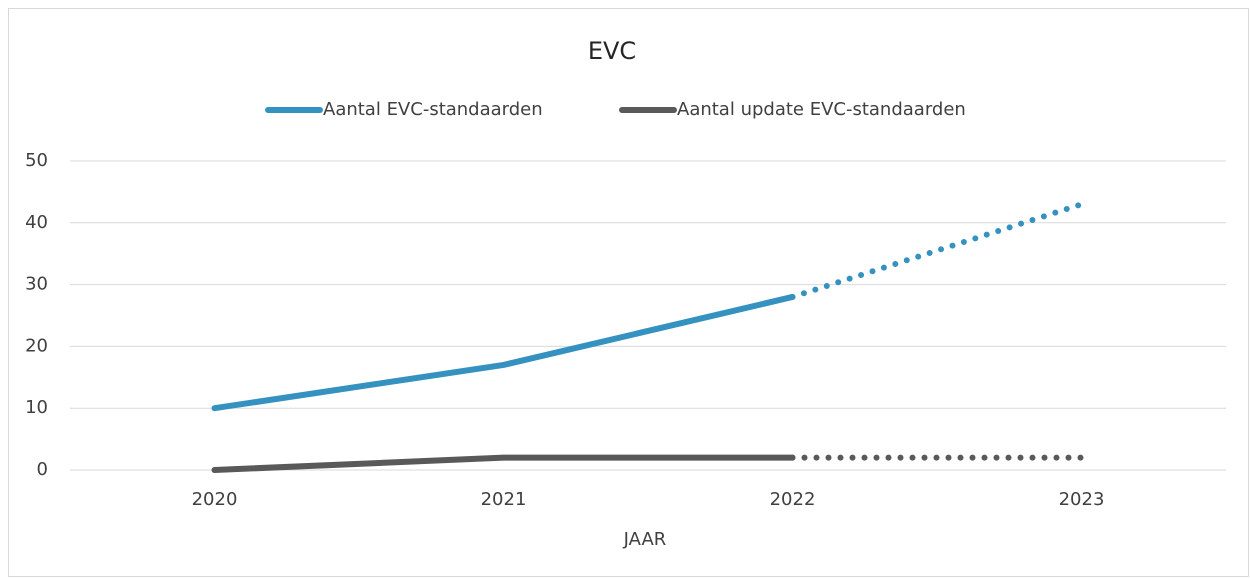 This screenshot has width=1250, height=579. I want to click on y-tick-label: 40, so click(36, 222).